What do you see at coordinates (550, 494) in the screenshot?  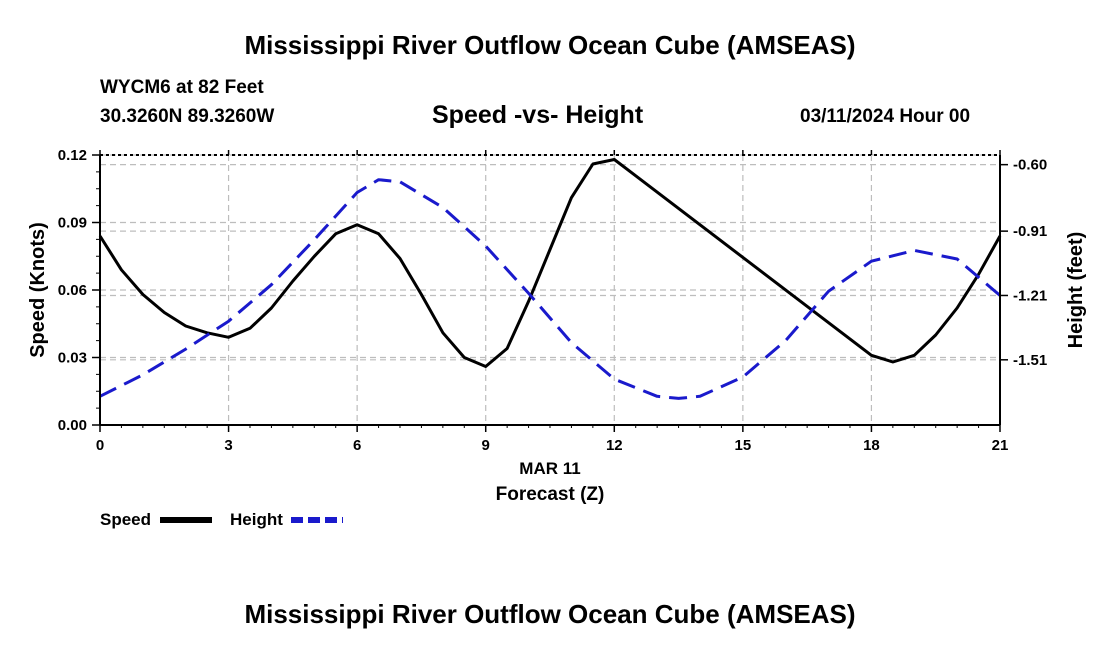 I see `x-axis-label: Forecast (Z)` at bounding box center [550, 494].